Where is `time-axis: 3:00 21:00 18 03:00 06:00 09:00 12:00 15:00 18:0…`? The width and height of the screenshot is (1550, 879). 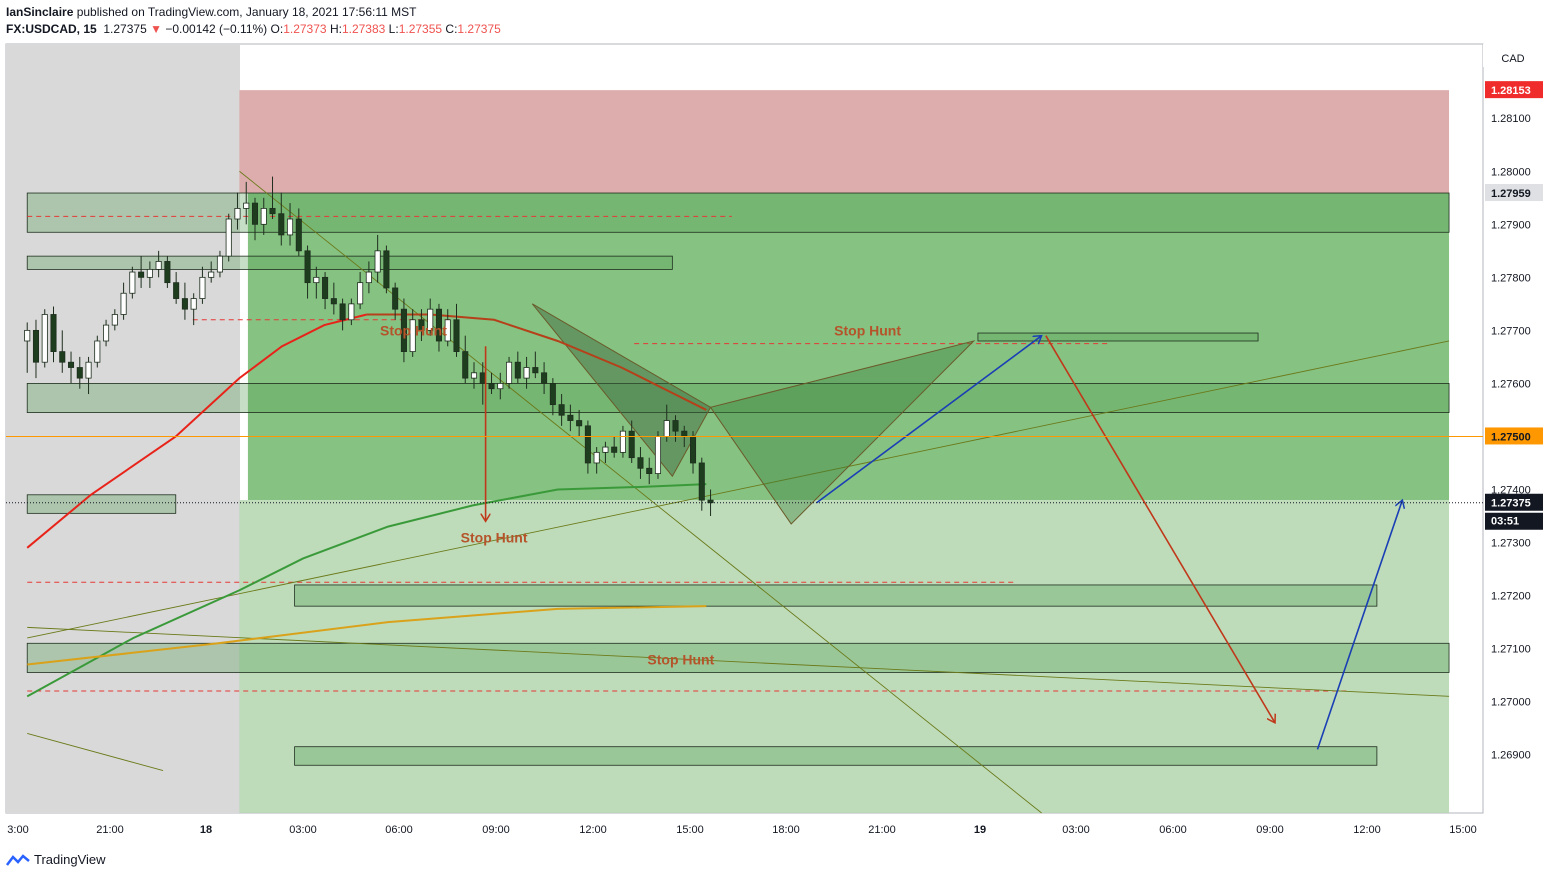 time-axis: 3:00 21:00 18 03:00 06:00 09:00 12:00 15:00 18:0… is located at coordinates (741, 830).